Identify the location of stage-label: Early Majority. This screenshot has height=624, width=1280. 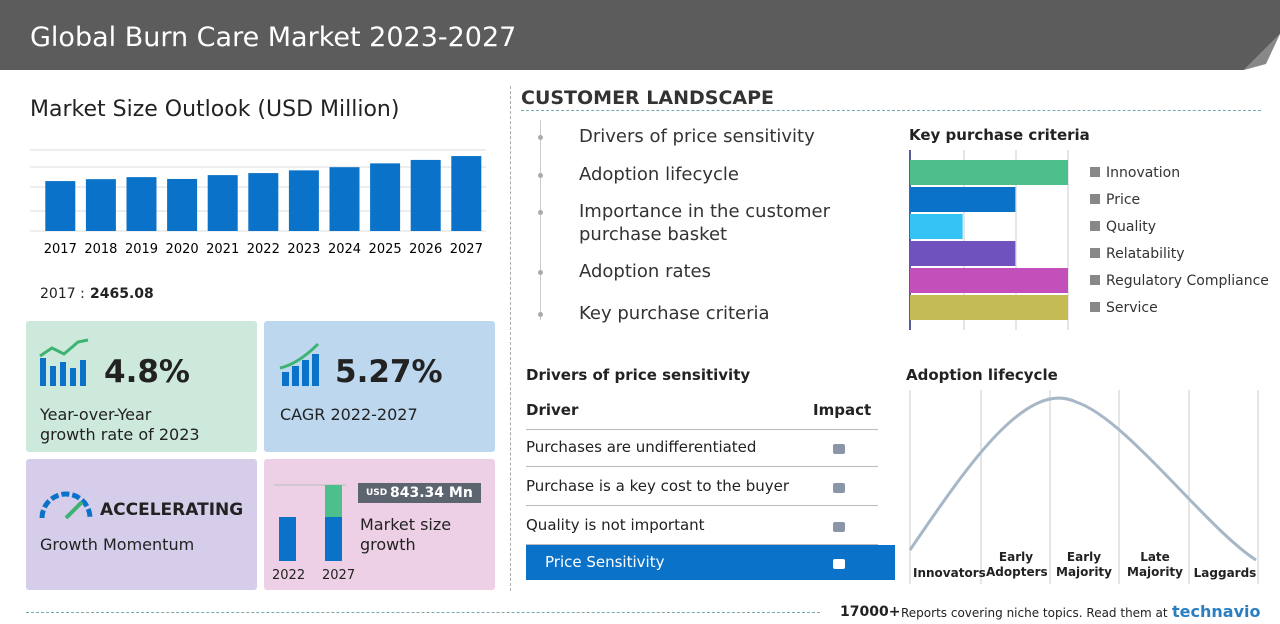
(1084, 564).